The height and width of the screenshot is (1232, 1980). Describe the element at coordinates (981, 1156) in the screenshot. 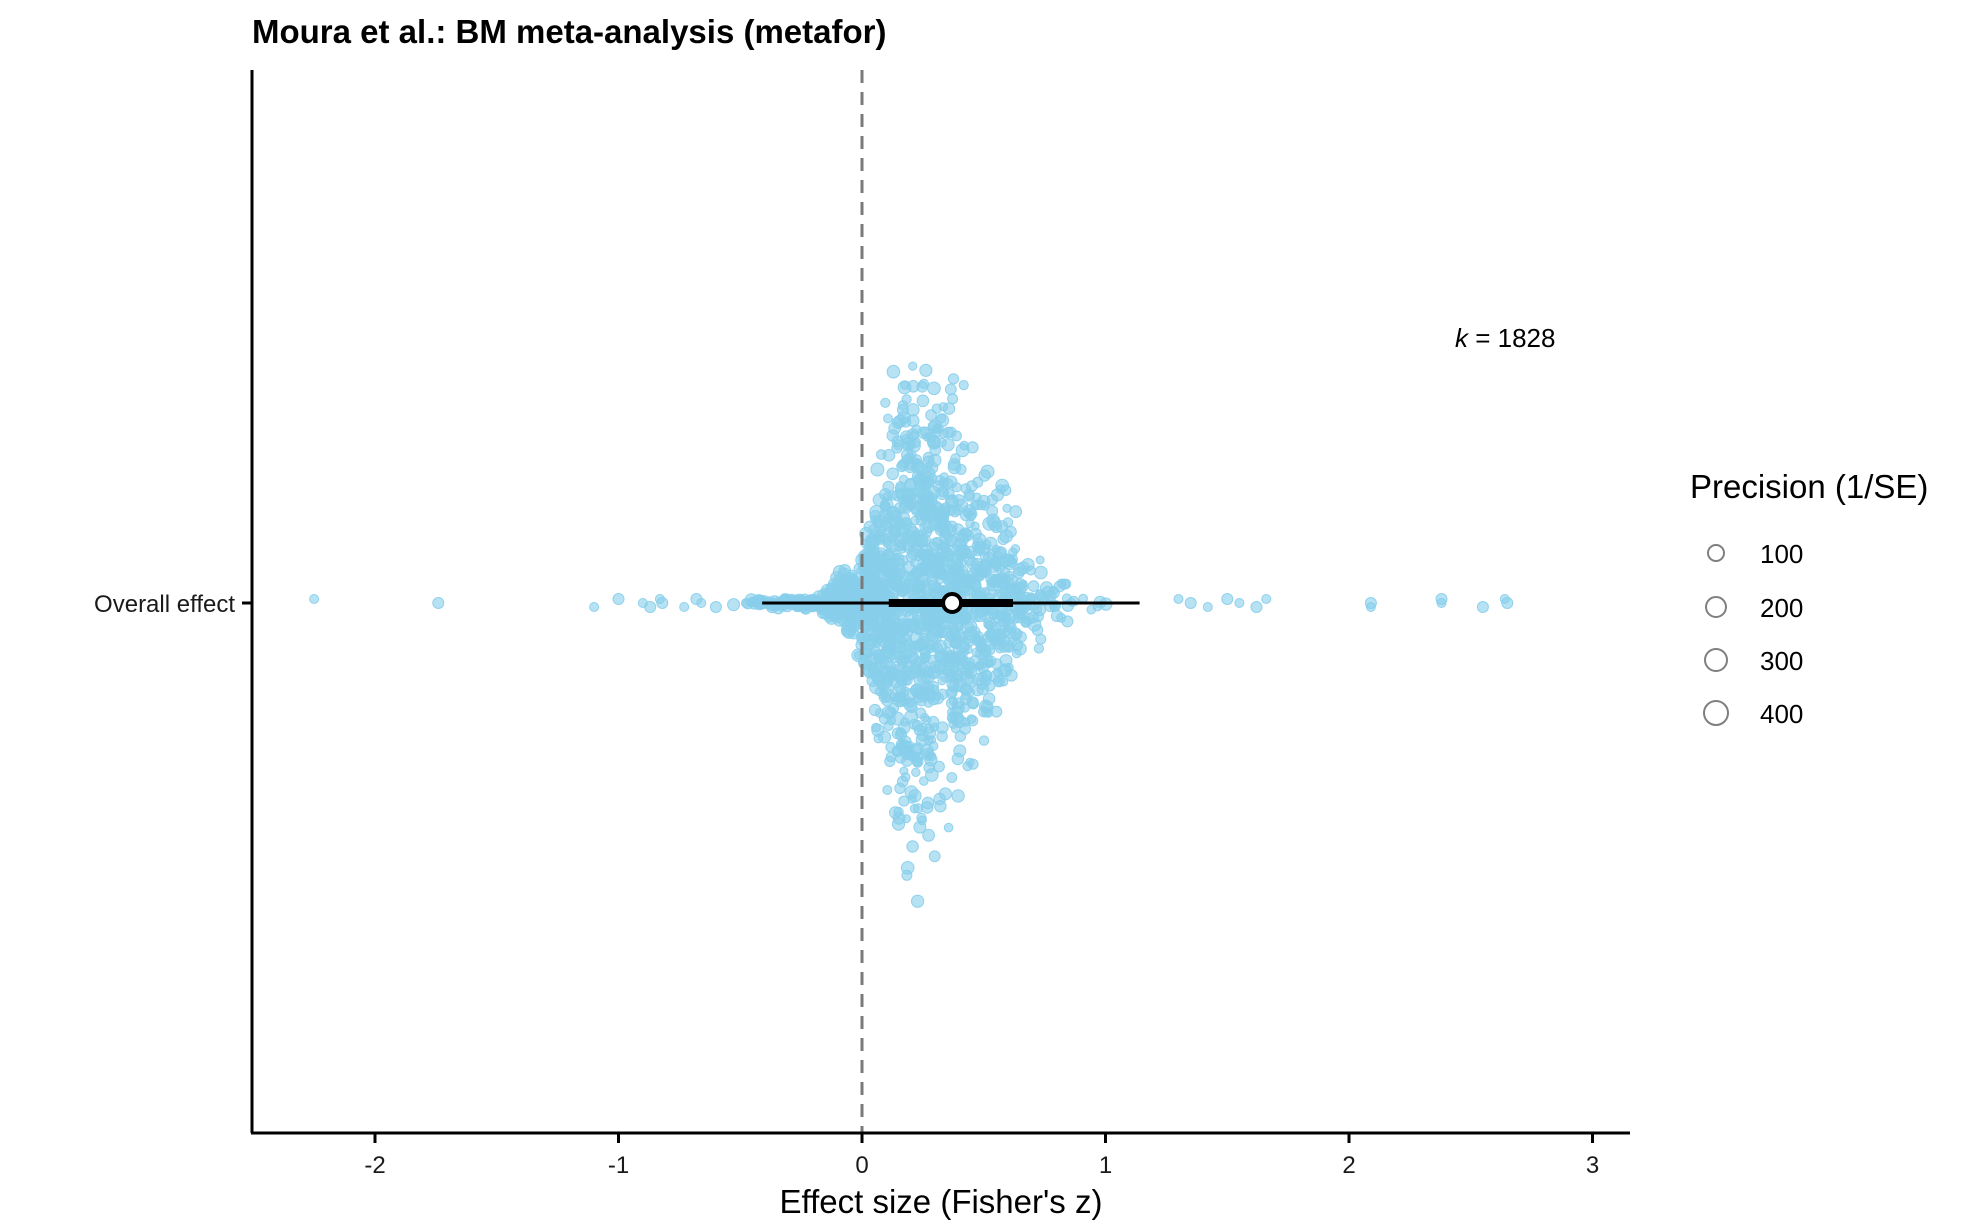

I see `x-axis-ticks: -2 -1 0 1 2 3` at that location.